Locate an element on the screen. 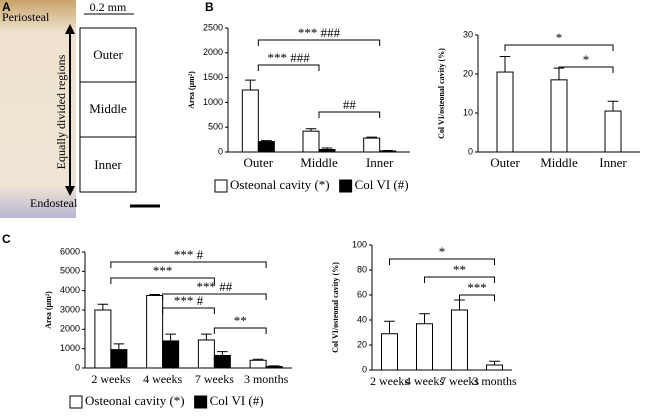 The height and width of the screenshot is (417, 654). panel-label: C is located at coordinates (6, 239).